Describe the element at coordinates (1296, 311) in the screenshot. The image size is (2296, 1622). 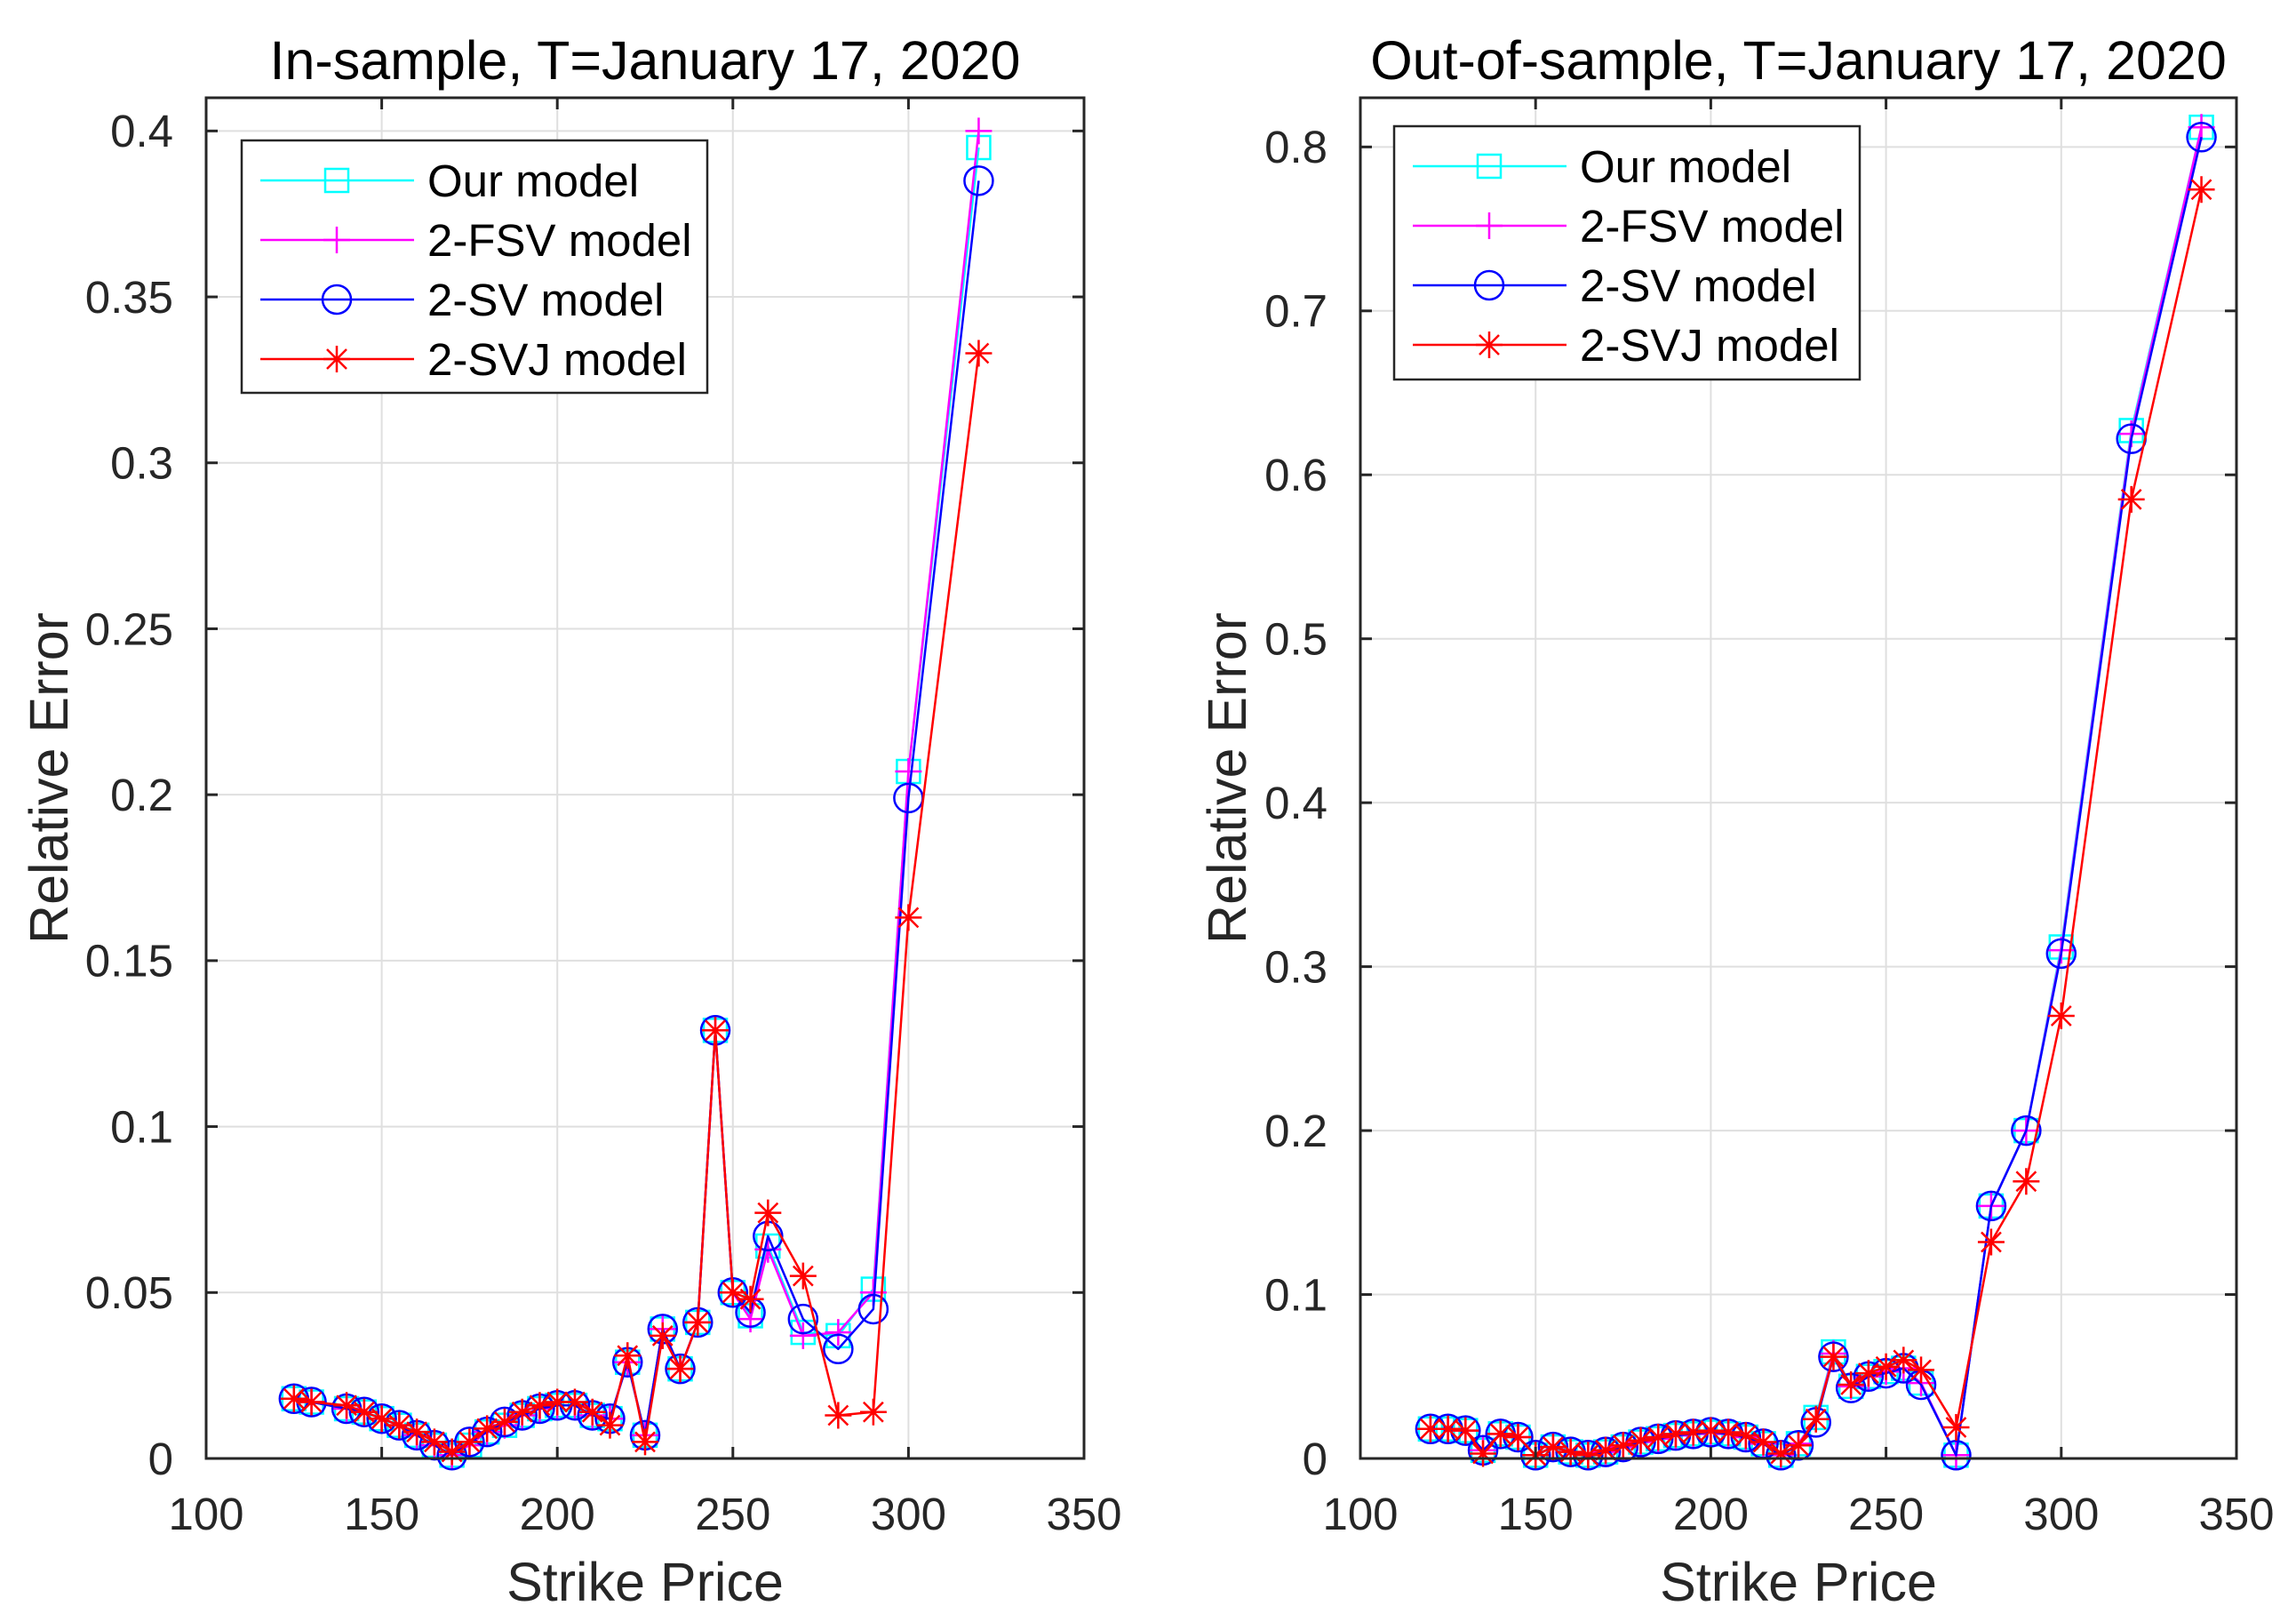
I see `y-tick-label: 0.7` at that location.